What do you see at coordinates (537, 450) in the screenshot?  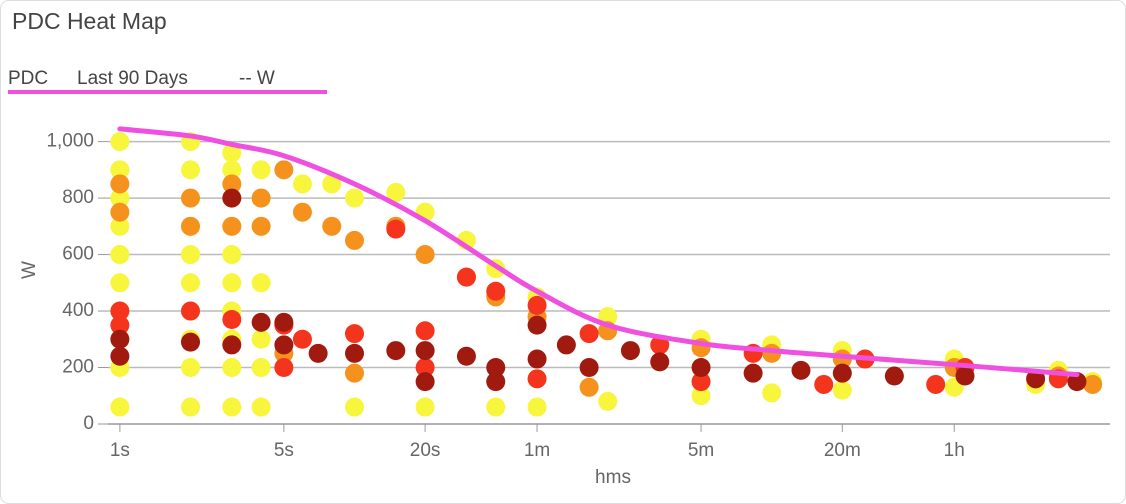 I see `x-tick-label: 1m` at bounding box center [537, 450].